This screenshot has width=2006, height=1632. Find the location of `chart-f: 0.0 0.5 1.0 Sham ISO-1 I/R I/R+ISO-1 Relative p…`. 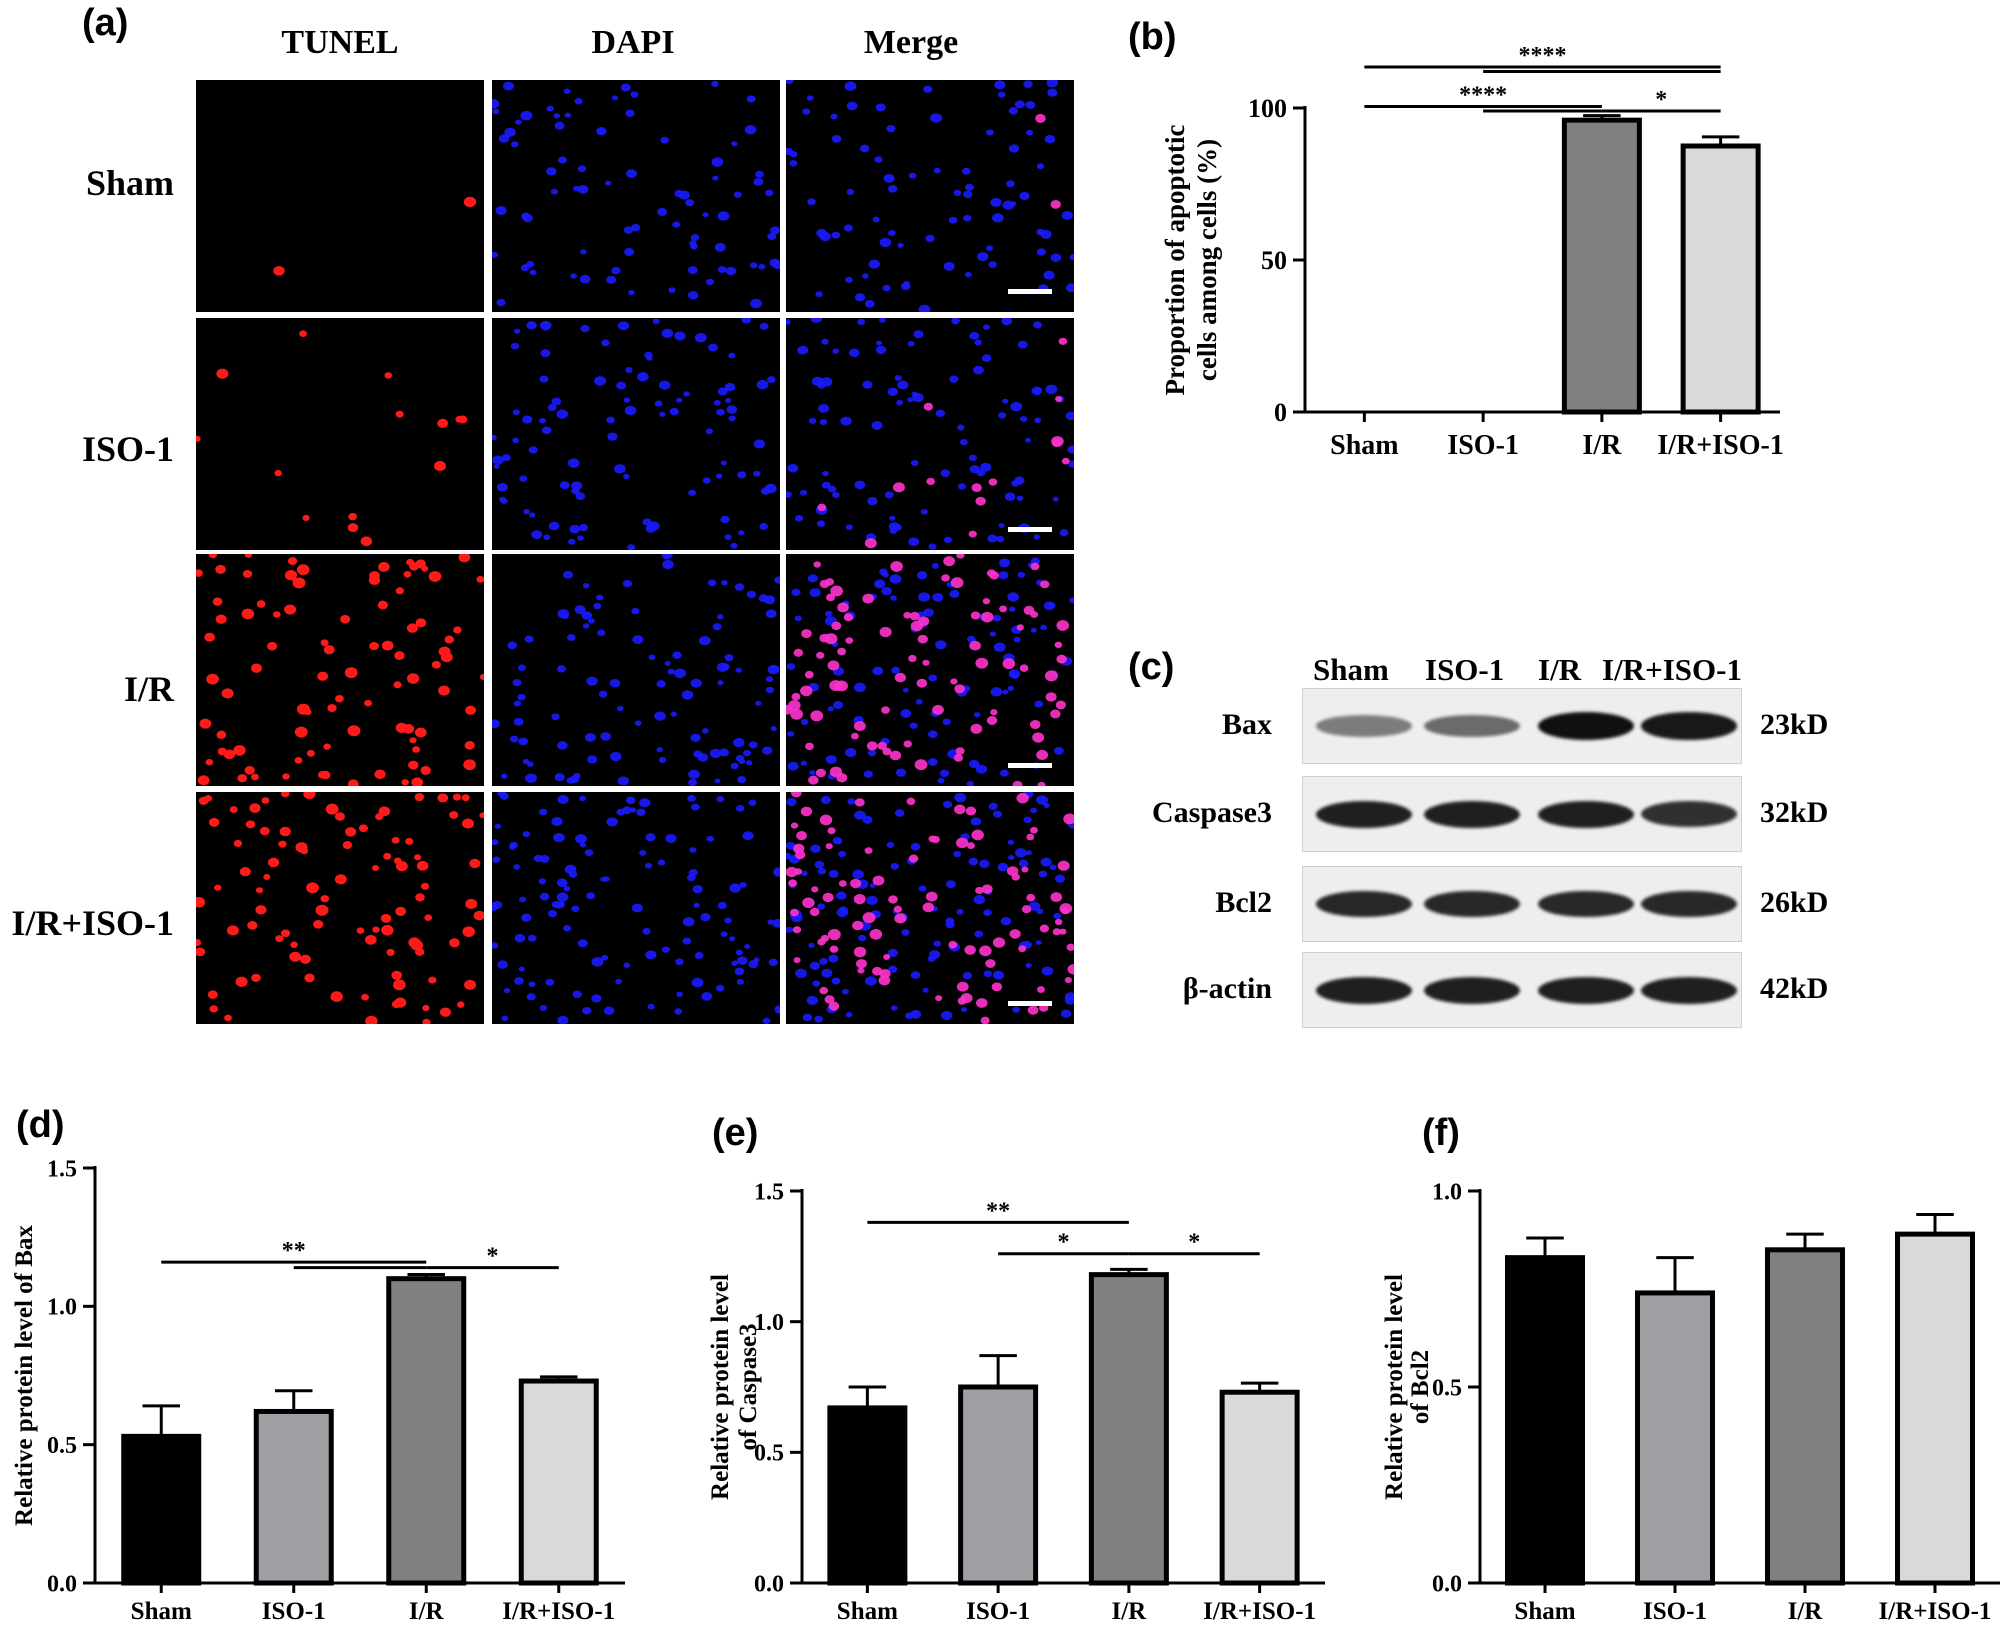

chart-f: 0.0 0.5 1.0 Sham ISO-1 I/R I/R+ISO-1 Relative p… is located at coordinates (1690, 1402).